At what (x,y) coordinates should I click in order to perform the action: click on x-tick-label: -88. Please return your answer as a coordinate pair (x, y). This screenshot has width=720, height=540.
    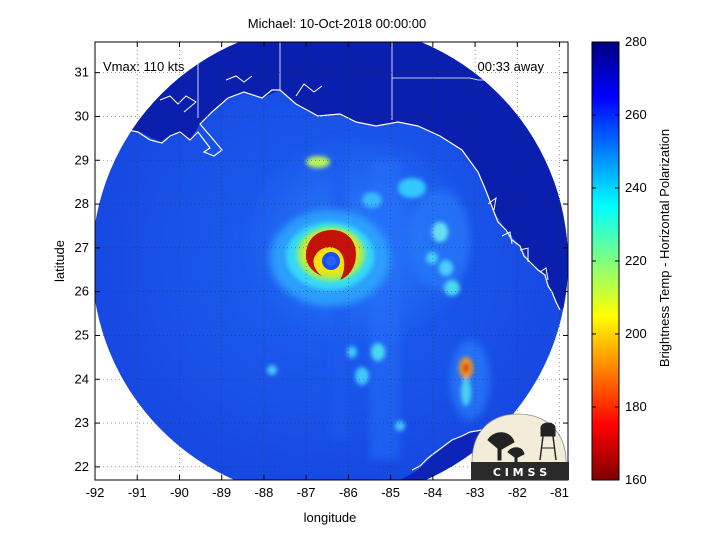
    Looking at the image, I should click on (264, 492).